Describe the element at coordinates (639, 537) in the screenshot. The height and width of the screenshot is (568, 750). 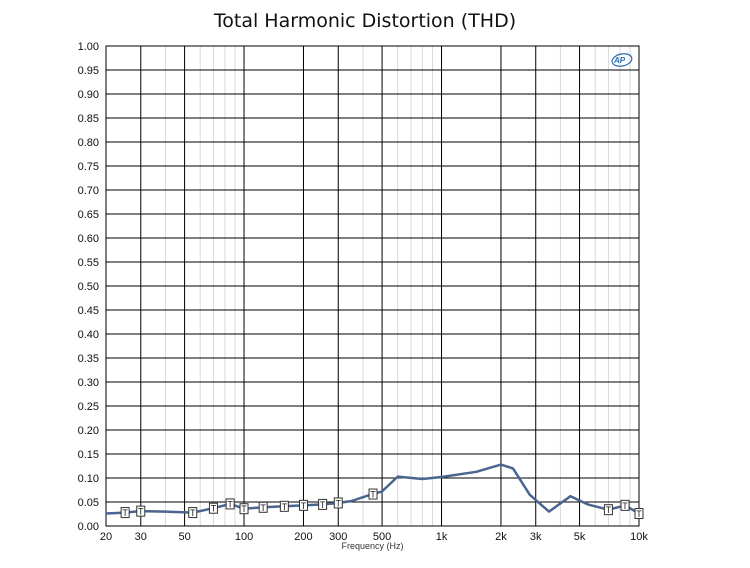
I see `x-tick-label: 10k` at that location.